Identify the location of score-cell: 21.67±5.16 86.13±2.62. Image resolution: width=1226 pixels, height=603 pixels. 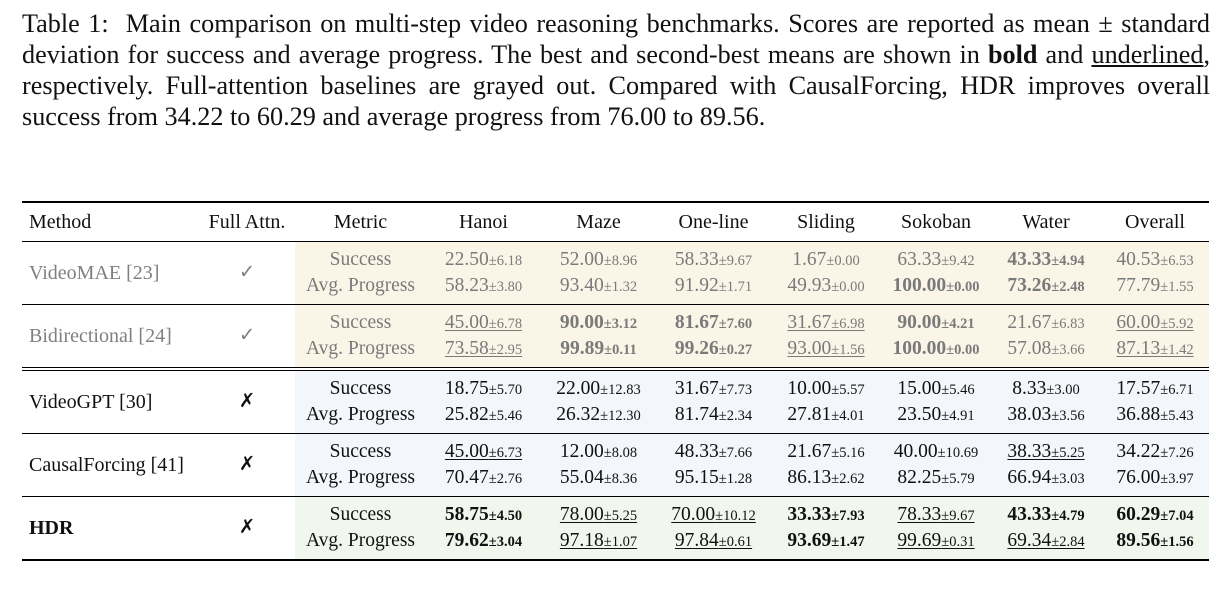
(826, 465).